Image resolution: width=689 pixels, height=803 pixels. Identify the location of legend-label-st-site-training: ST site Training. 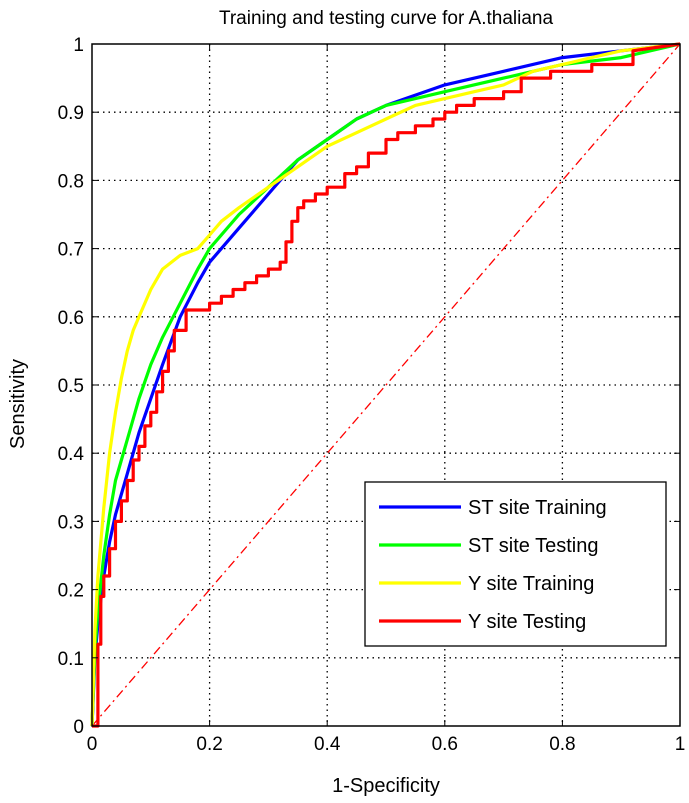
(537, 508).